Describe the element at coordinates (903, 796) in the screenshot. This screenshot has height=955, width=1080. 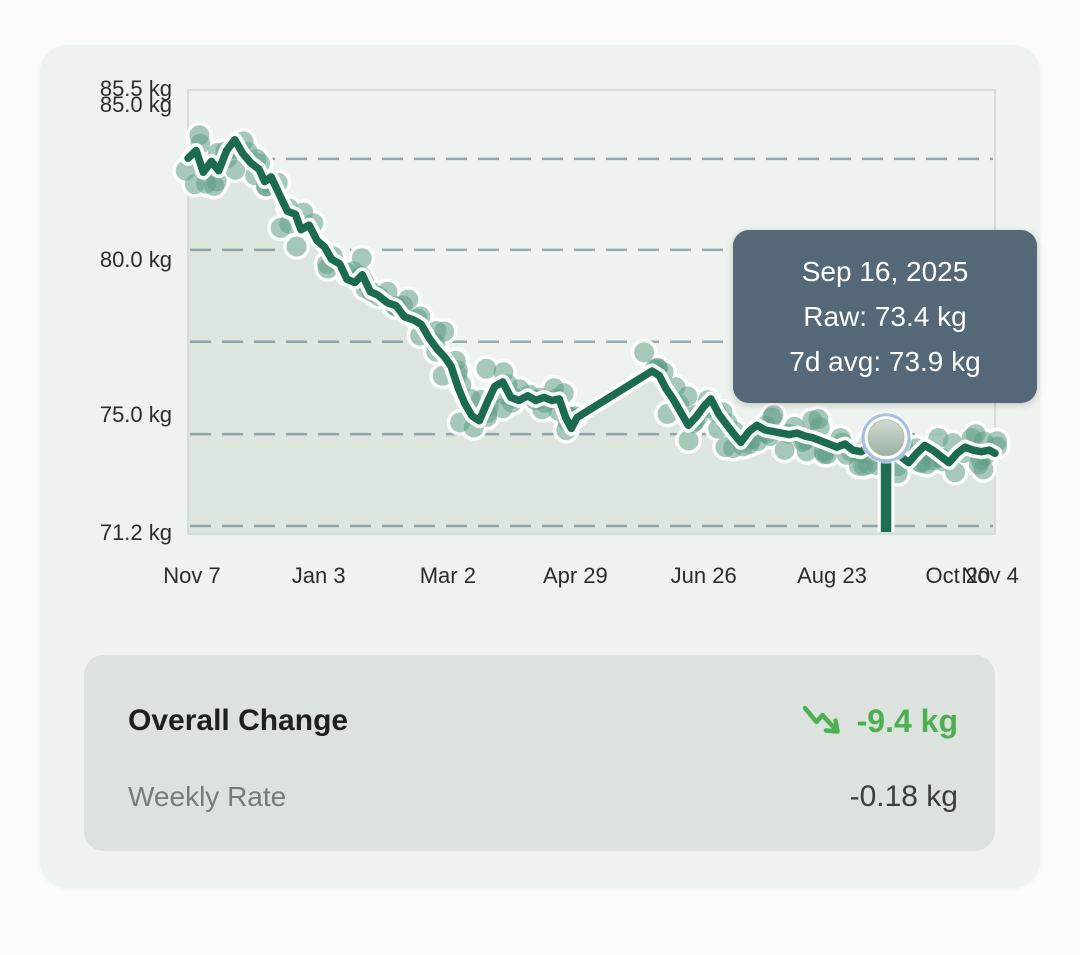
I see `weekly-rate-value: -0.18 kg` at that location.